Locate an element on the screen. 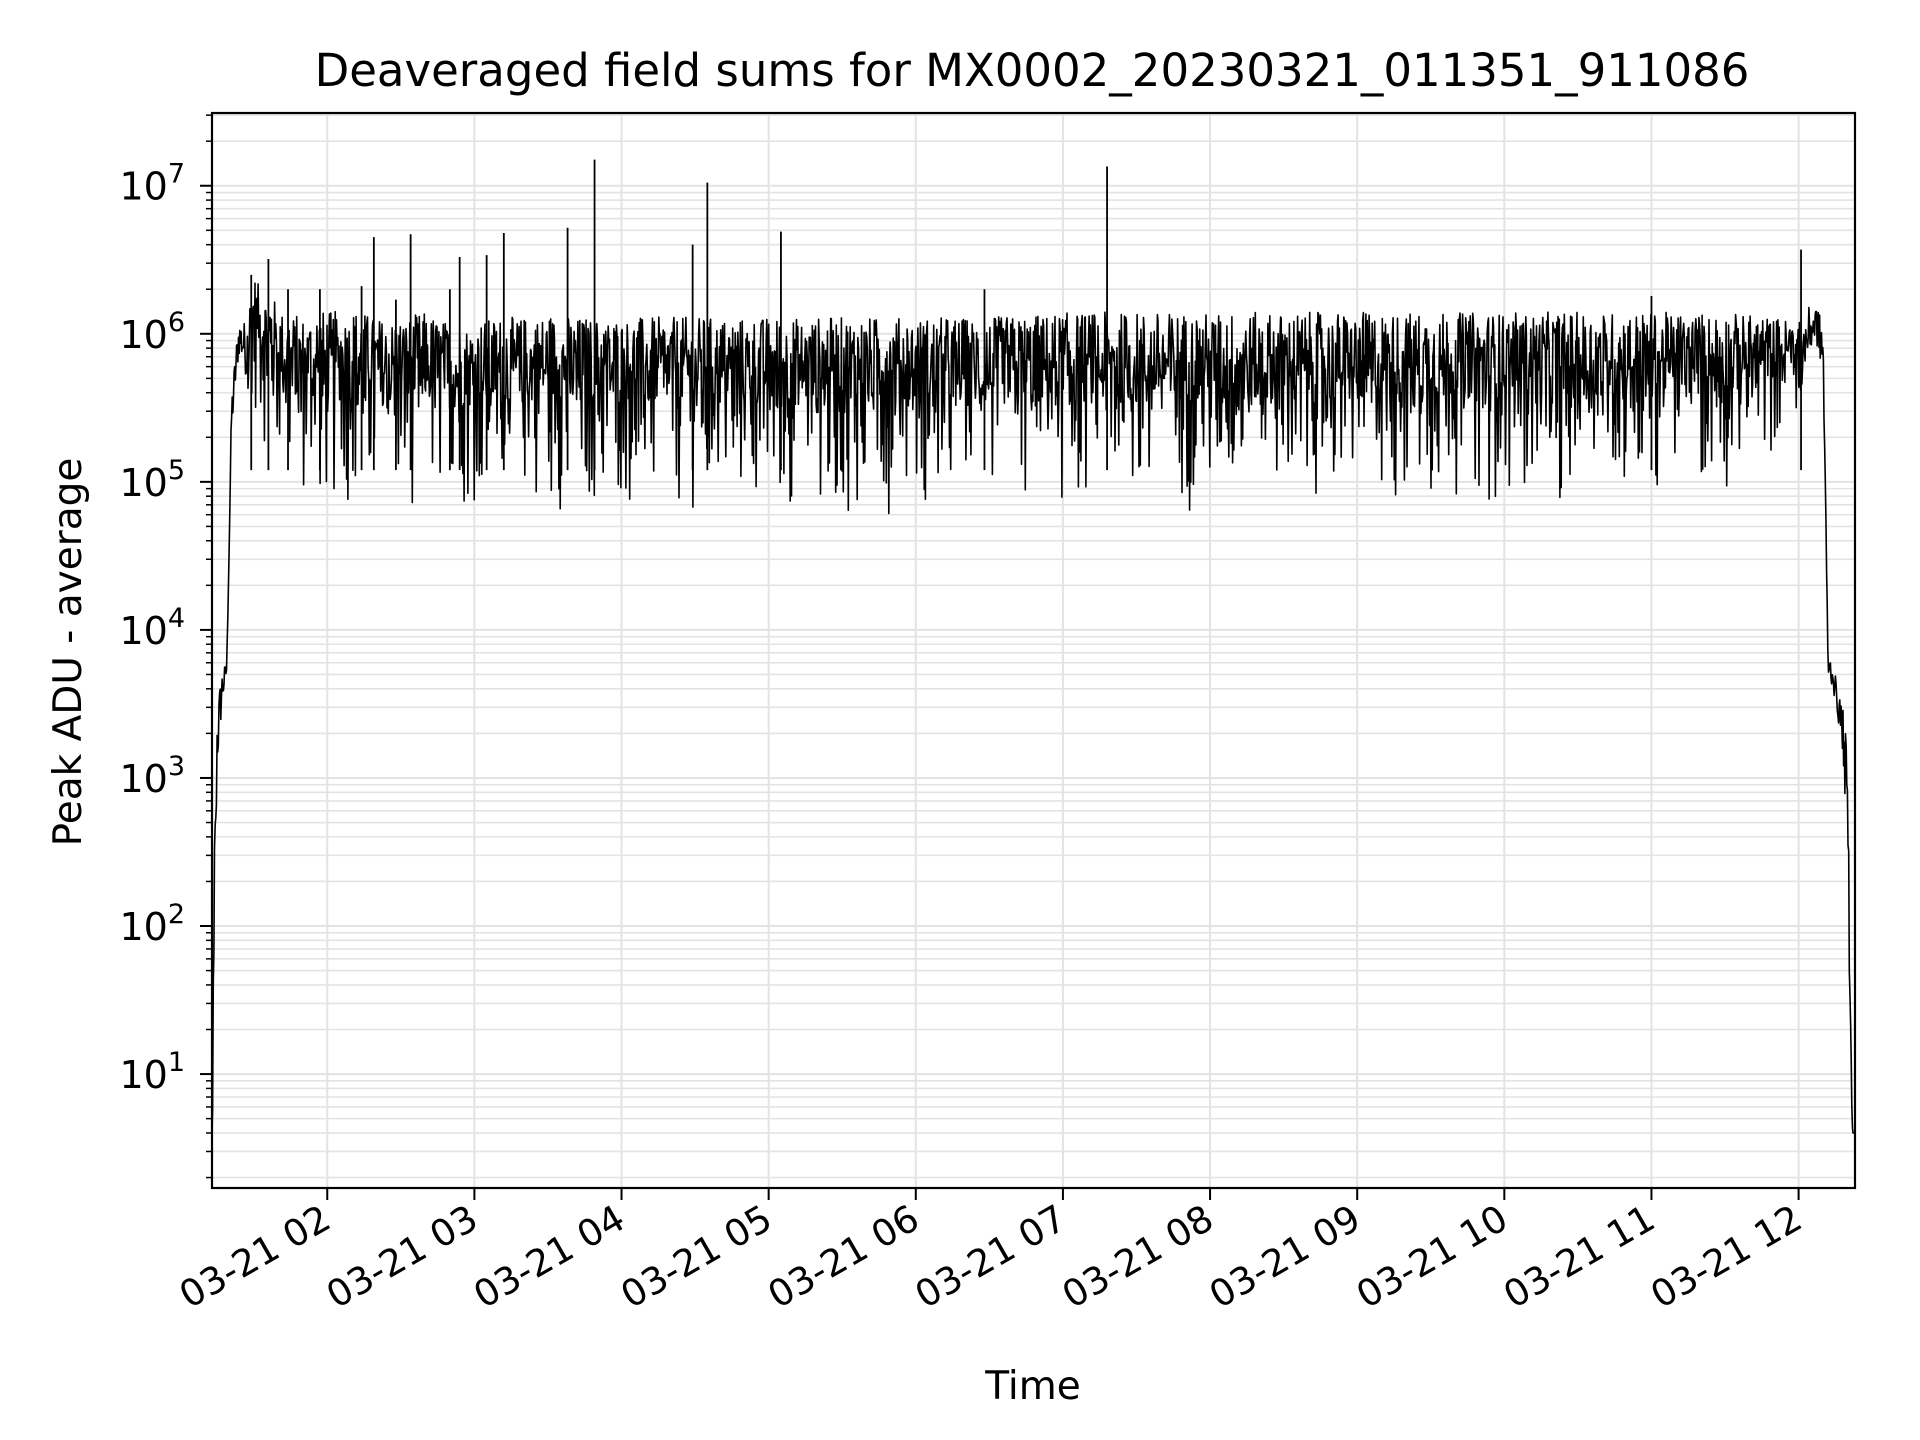 This screenshot has width=1920, height=1440. x-axis-label: Time is located at coordinates (1032, 1386).